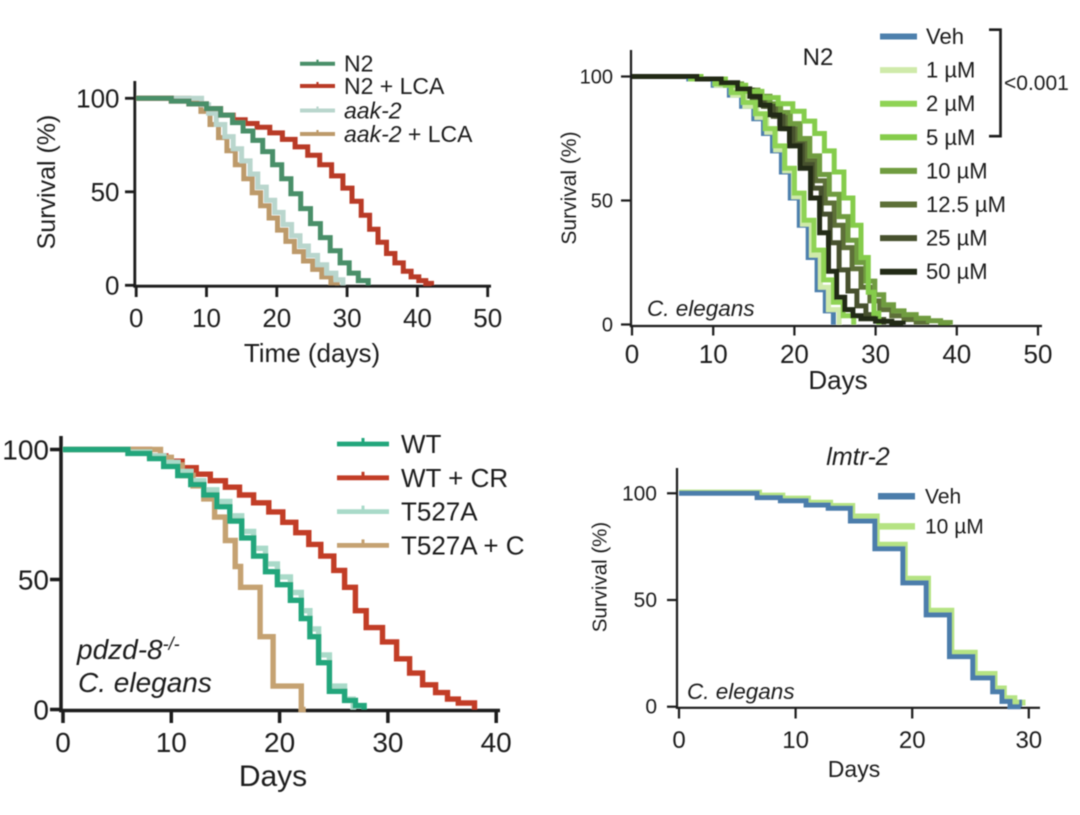 The height and width of the screenshot is (815, 1080). Describe the element at coordinates (463, 545) in the screenshot. I see `svg-text: T527A + C` at that location.